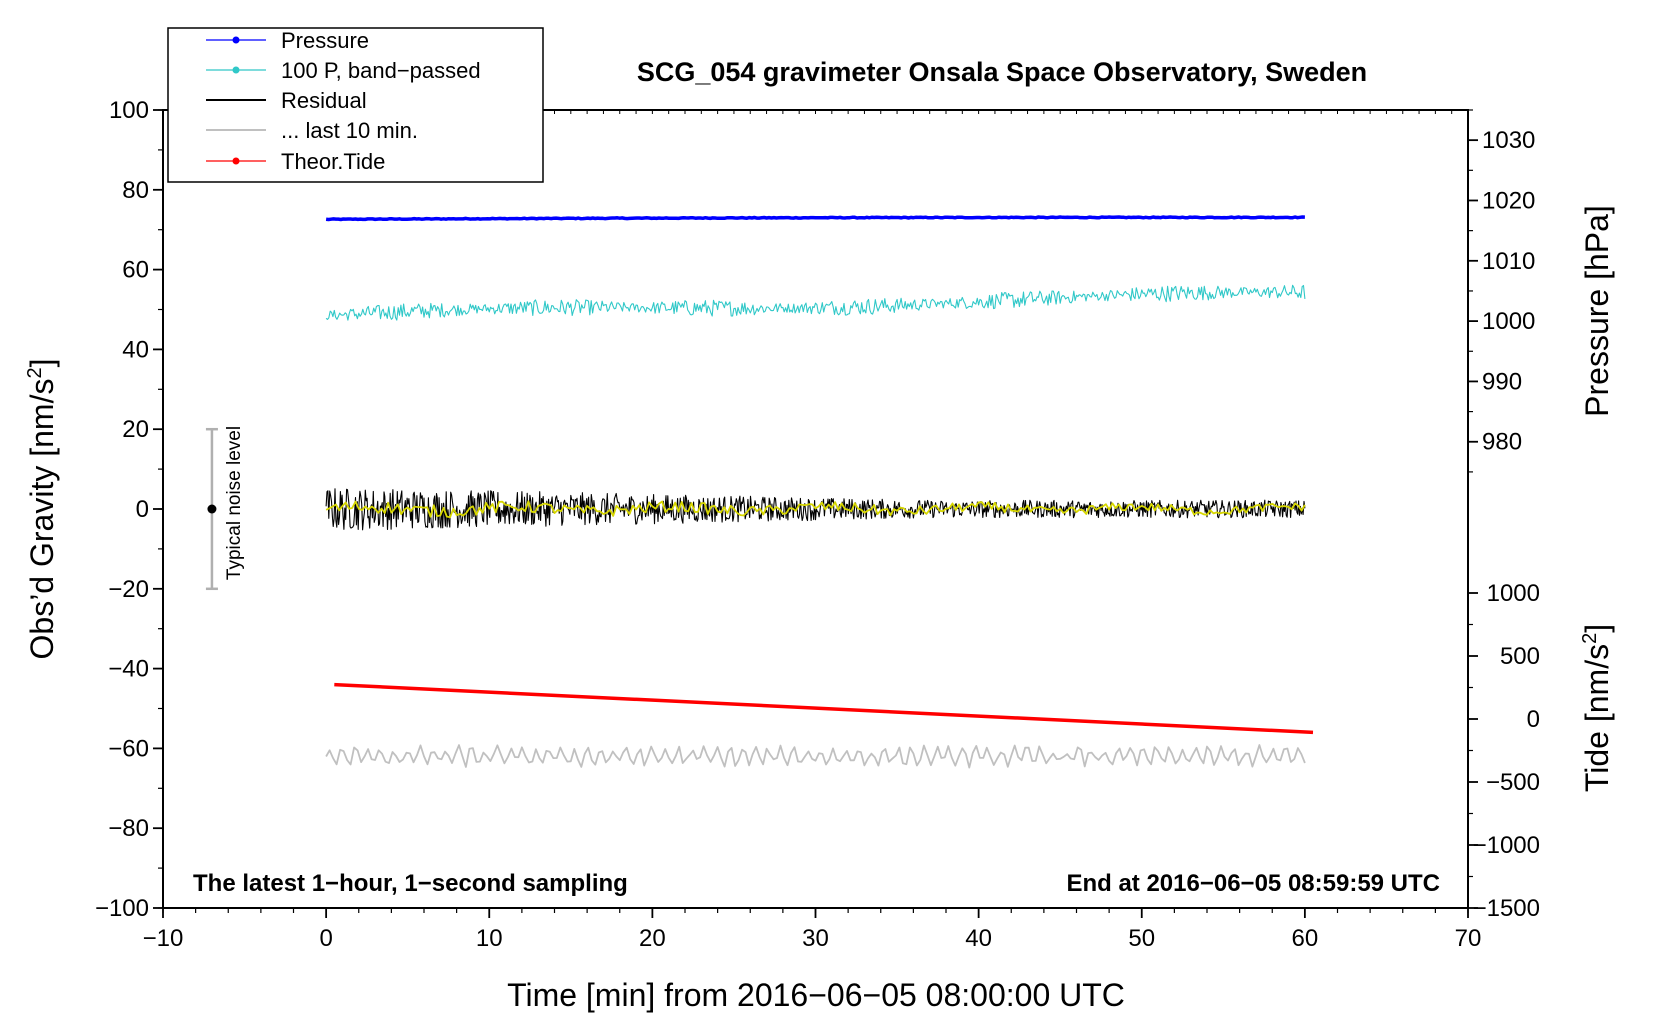 This screenshot has height=1020, width=1660. What do you see at coordinates (349, 130) in the screenshot?
I see `legend-label-last-10-min: ... last 10 min.` at bounding box center [349, 130].